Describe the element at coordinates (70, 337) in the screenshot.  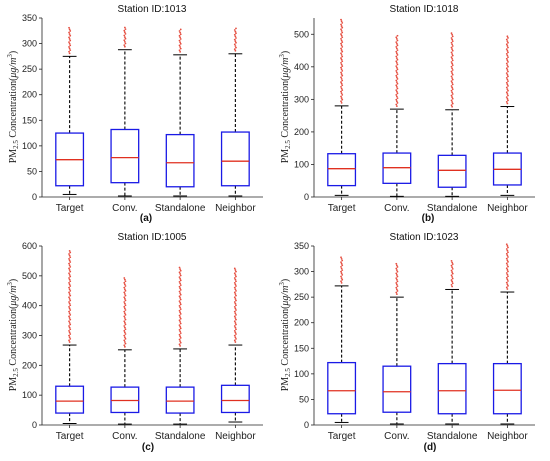
I see `box-target` at that location.